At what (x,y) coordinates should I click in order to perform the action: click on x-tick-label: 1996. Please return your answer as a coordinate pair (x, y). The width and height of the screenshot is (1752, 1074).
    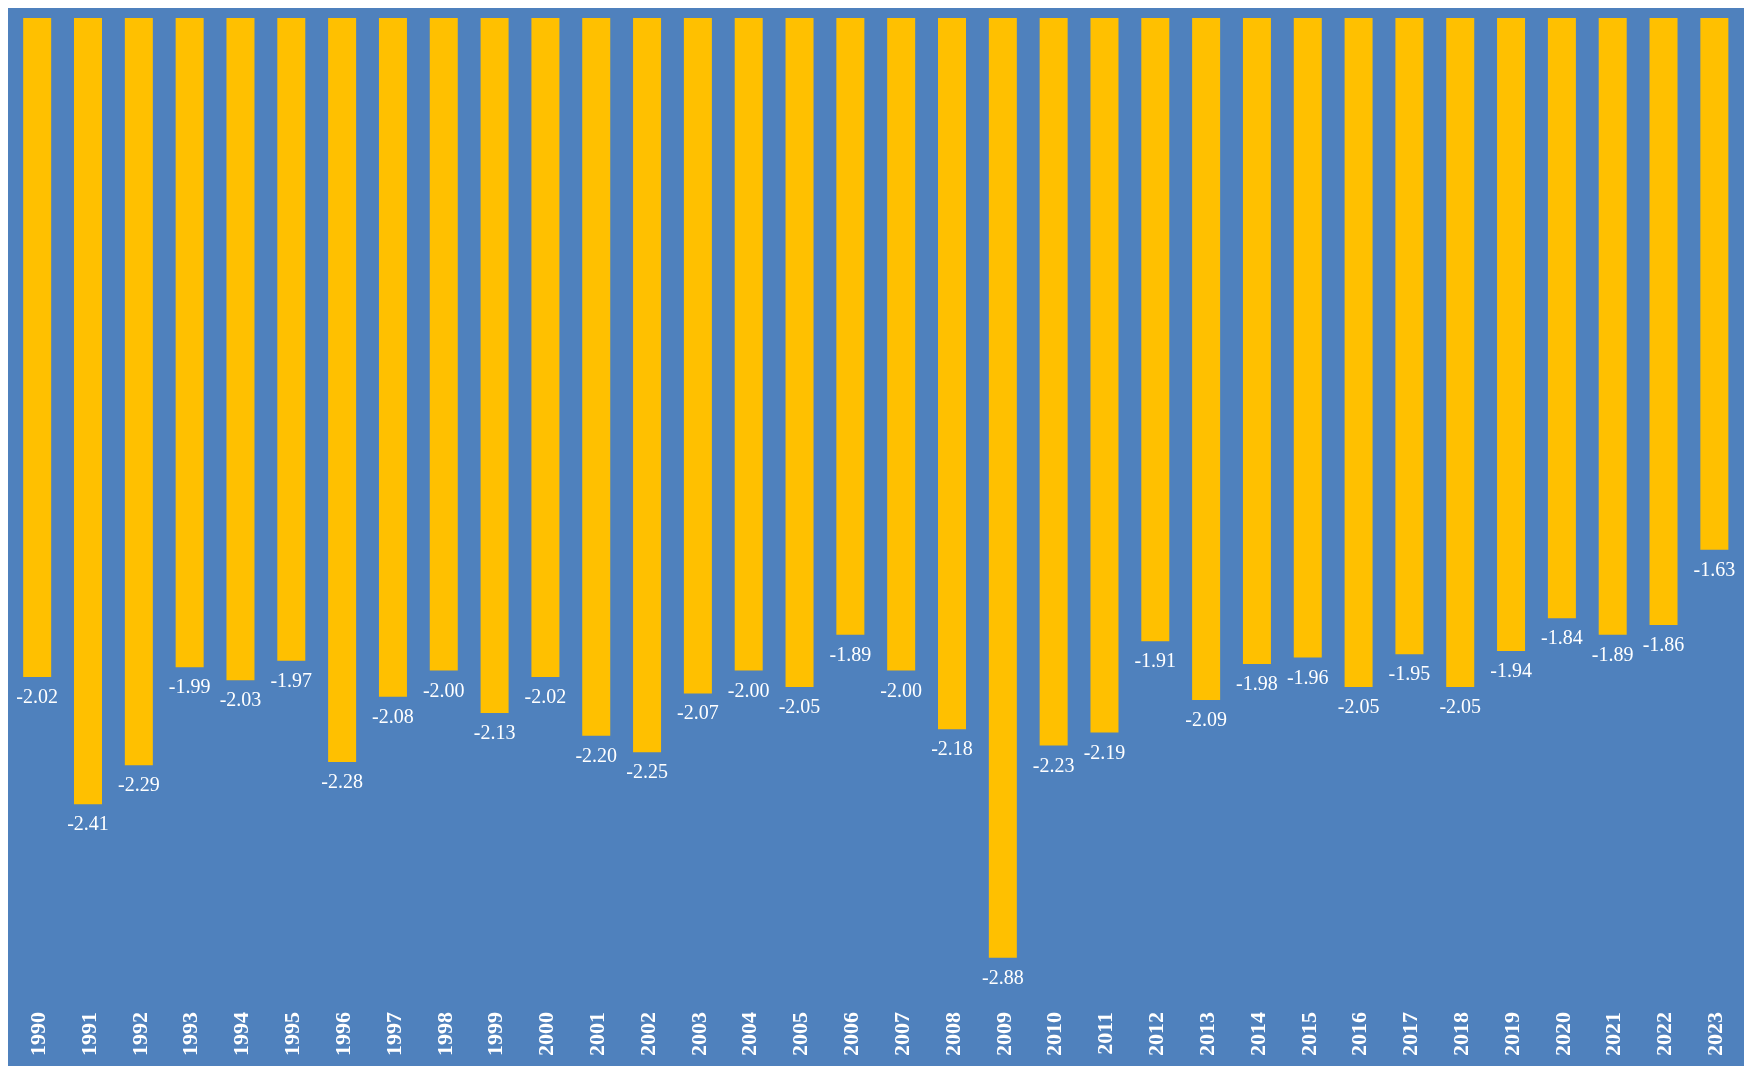
    Looking at the image, I should click on (342, 1034).